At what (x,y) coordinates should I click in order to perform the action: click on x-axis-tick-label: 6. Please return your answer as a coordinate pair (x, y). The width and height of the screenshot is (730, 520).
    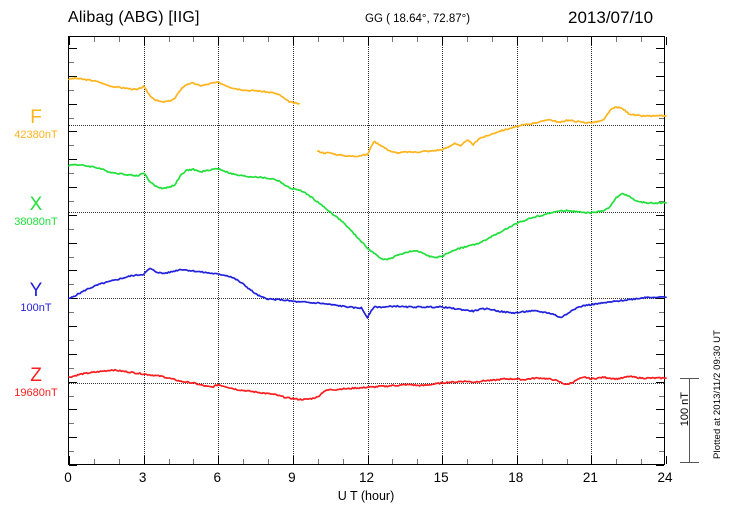
    Looking at the image, I should click on (217, 477).